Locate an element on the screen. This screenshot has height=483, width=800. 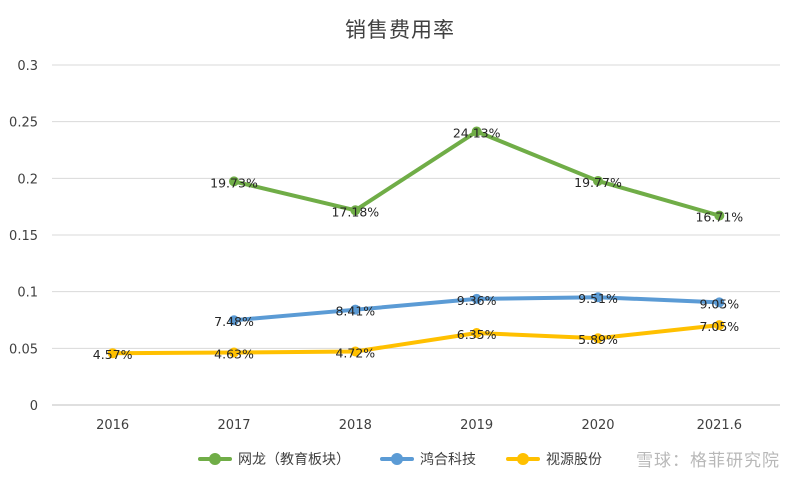
data-label: 9.05% is located at coordinates (719, 303).